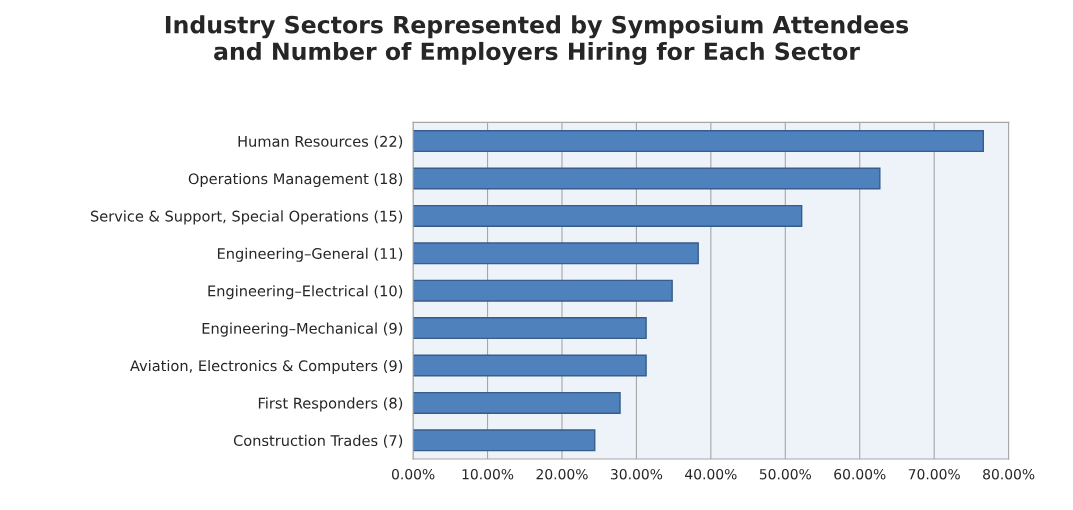 This screenshot has height=510, width=1073. What do you see at coordinates (488, 474) in the screenshot?
I see `x-tick-label: 10.00%` at bounding box center [488, 474].